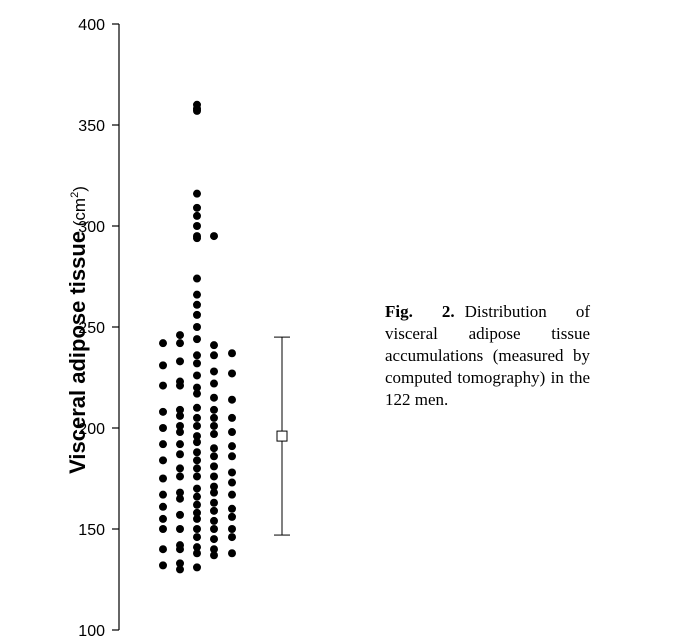 The width and height of the screenshot is (683, 638). I want to click on y-axis-label-unit: (cm, so click(79, 214).